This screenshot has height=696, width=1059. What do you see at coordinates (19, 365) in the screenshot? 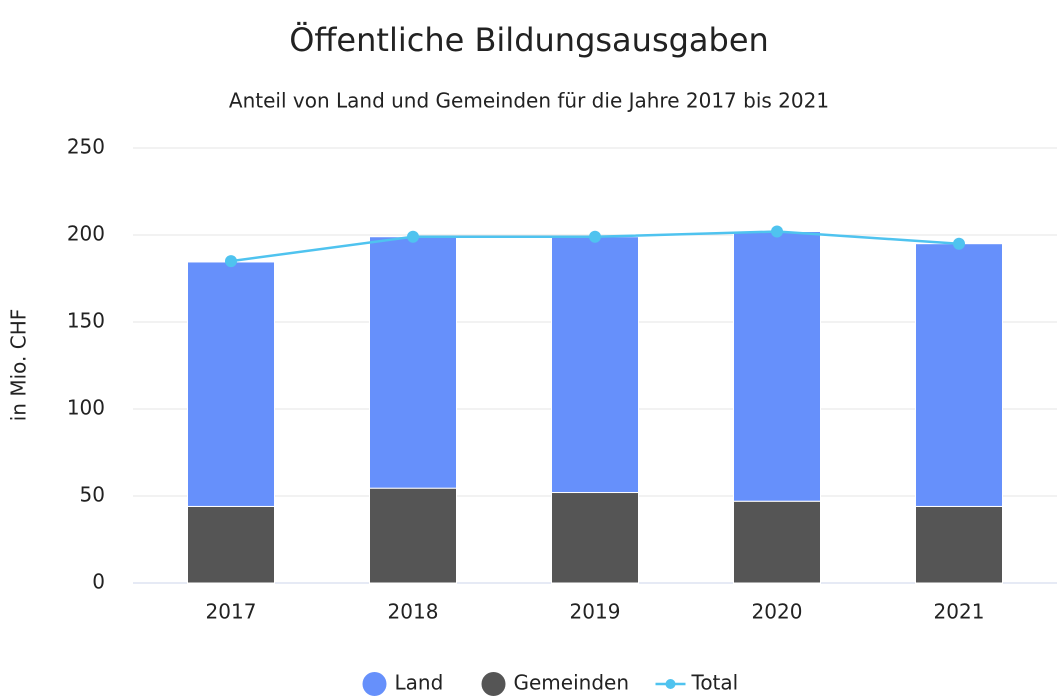
I see `y-axis-label: in Mio. CHF` at bounding box center [19, 365].